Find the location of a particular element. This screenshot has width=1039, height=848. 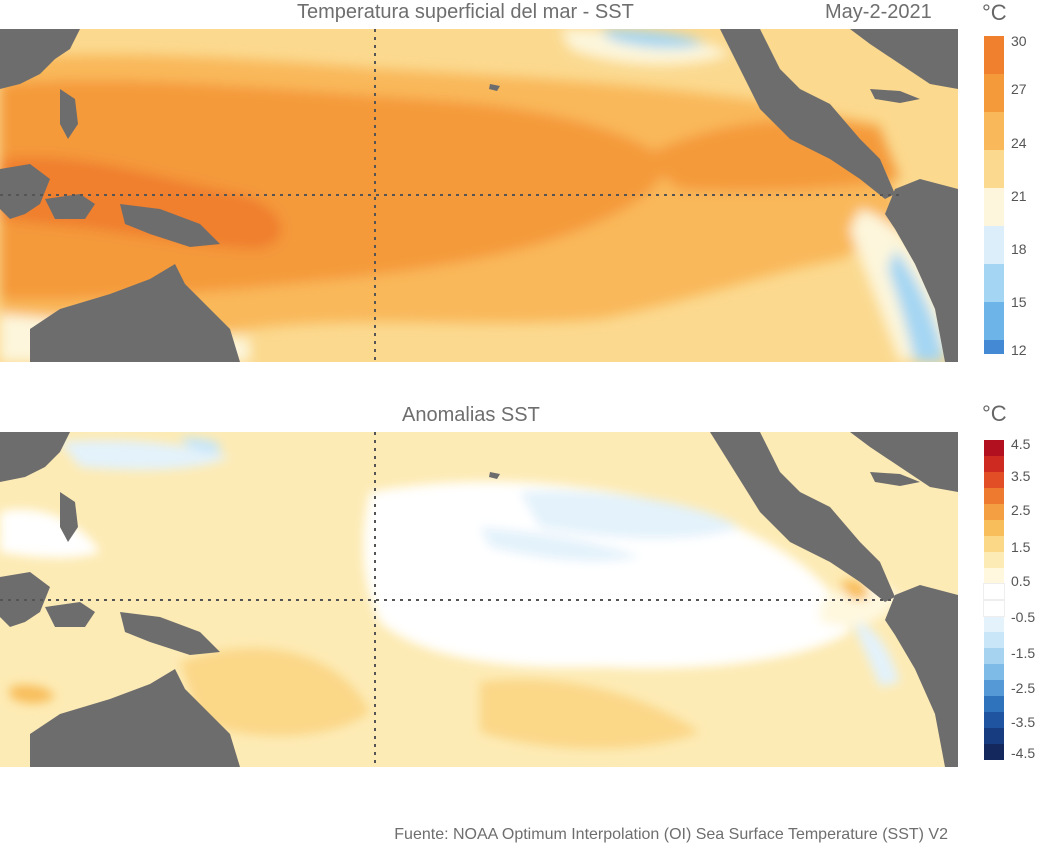

anomaly-tick-3.5: 3.5 is located at coordinates (1021, 476).